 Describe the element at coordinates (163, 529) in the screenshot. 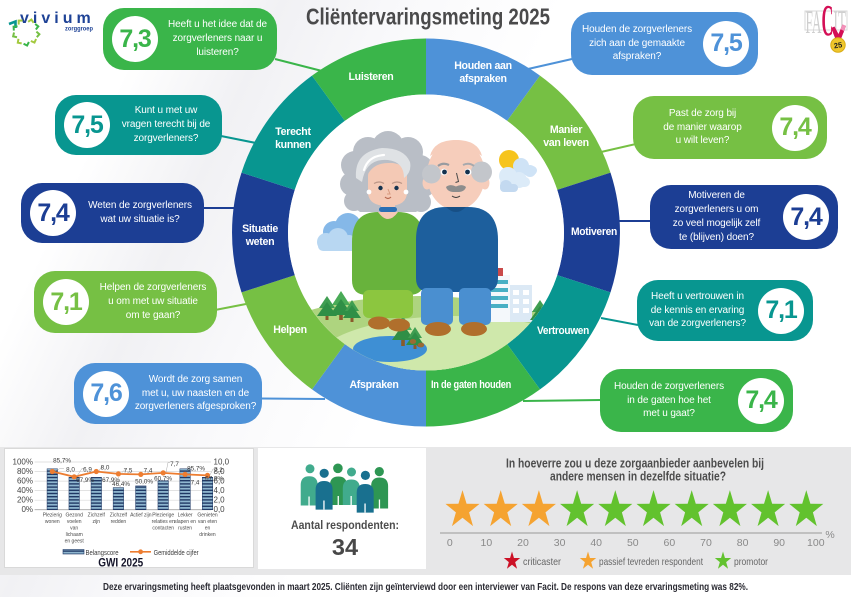

I see `svg-text: contacten` at that location.